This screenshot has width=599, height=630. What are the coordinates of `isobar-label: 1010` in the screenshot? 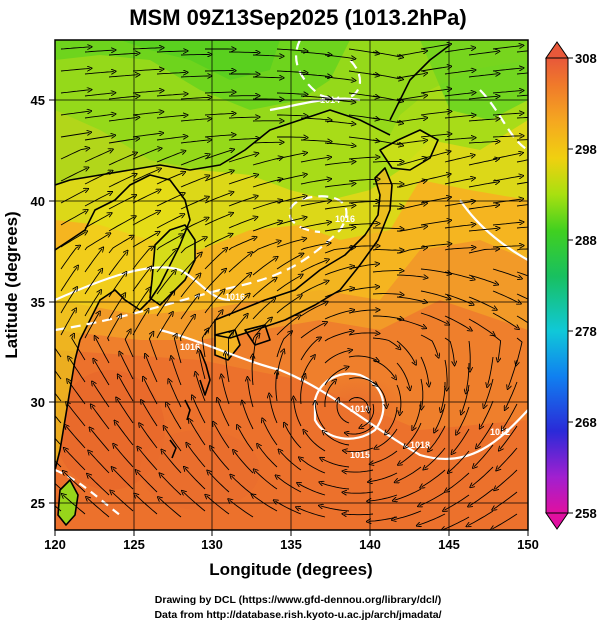 It's located at (360, 409).